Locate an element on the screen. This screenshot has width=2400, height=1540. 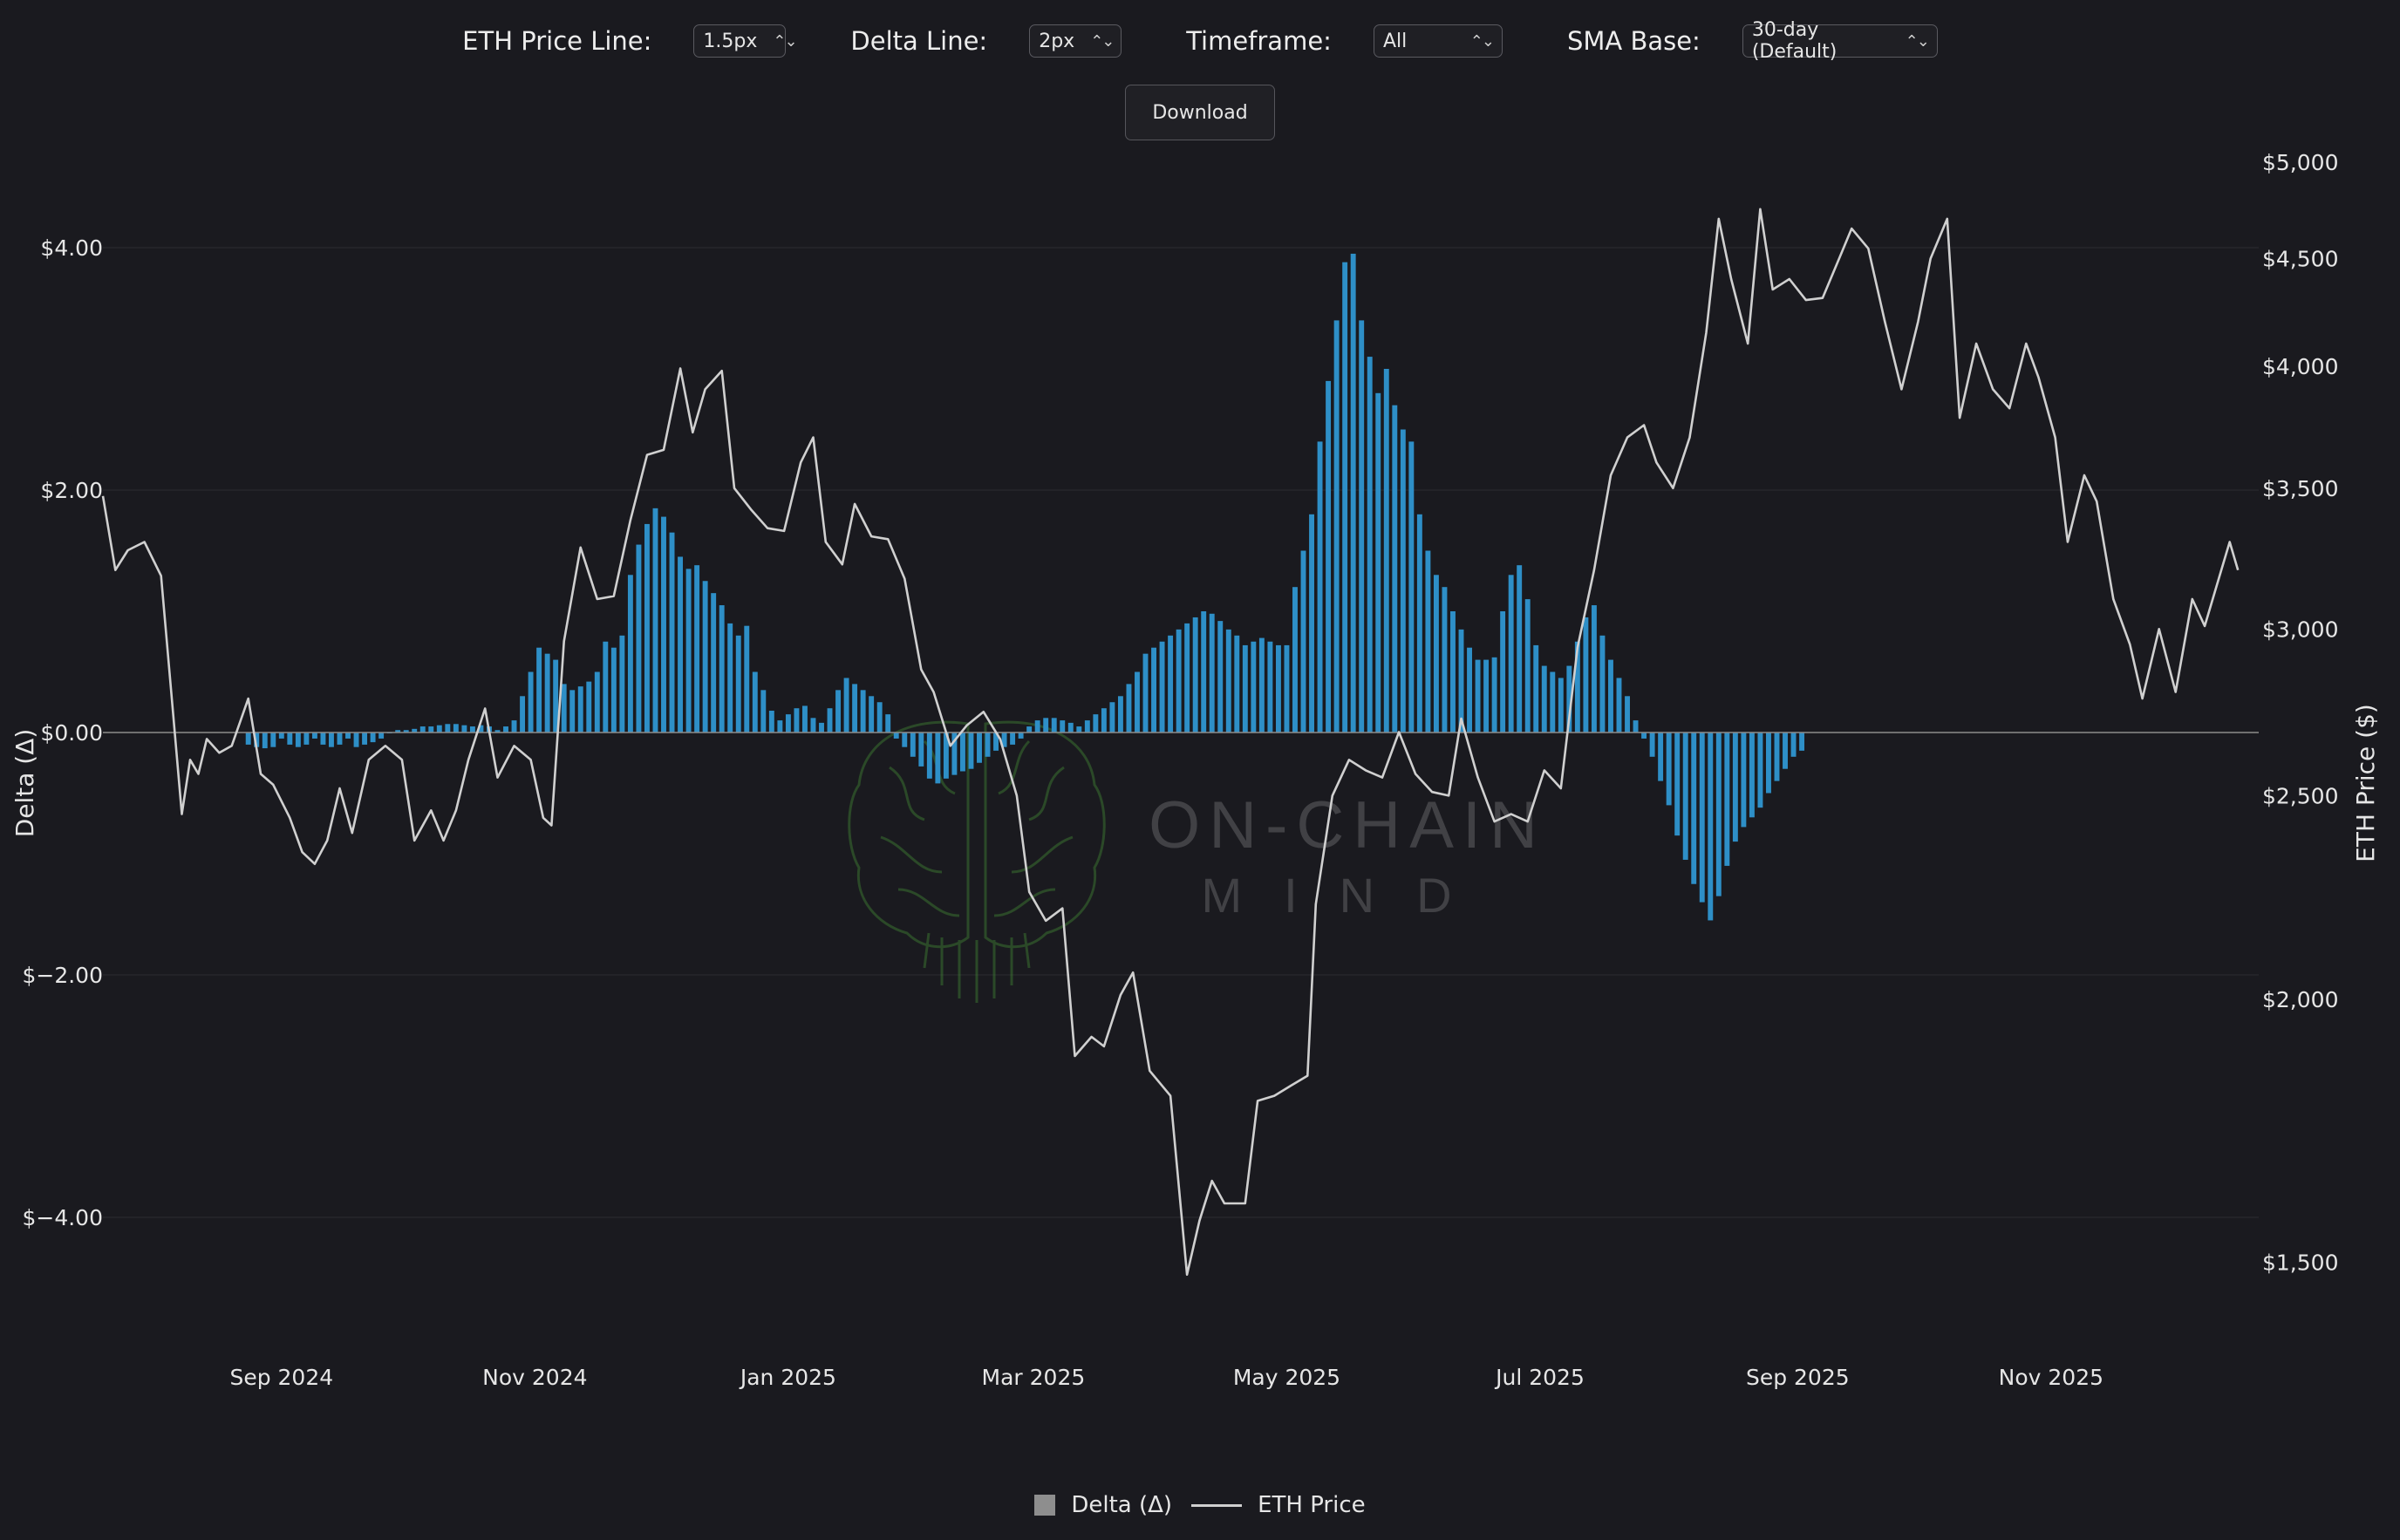
sma-base-select: 30-day (Default) ⌃⌄ is located at coordinates (1840, 41).